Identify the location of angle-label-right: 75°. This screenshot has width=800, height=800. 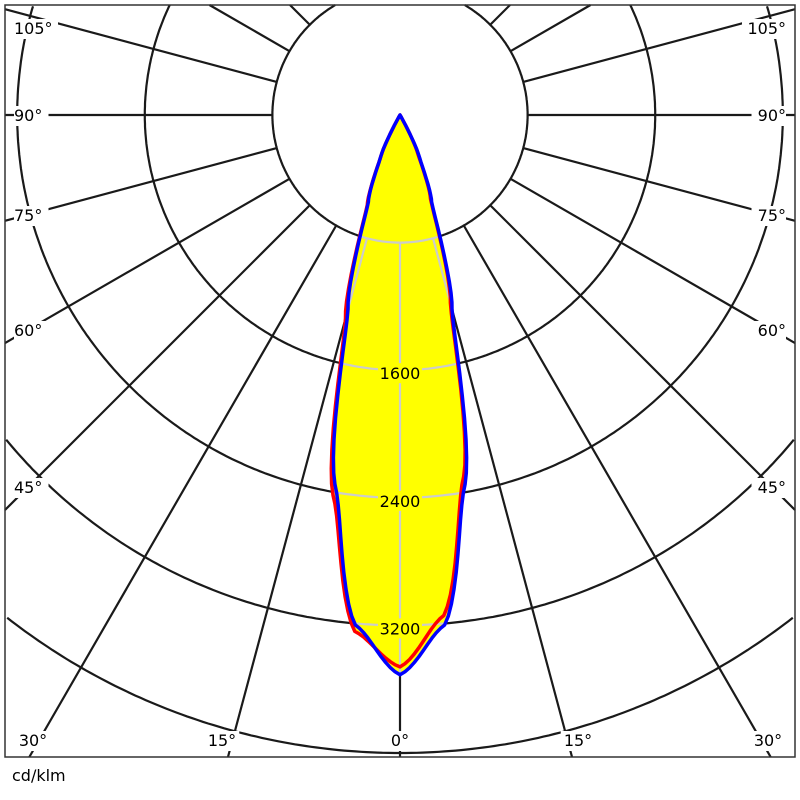
(772, 215).